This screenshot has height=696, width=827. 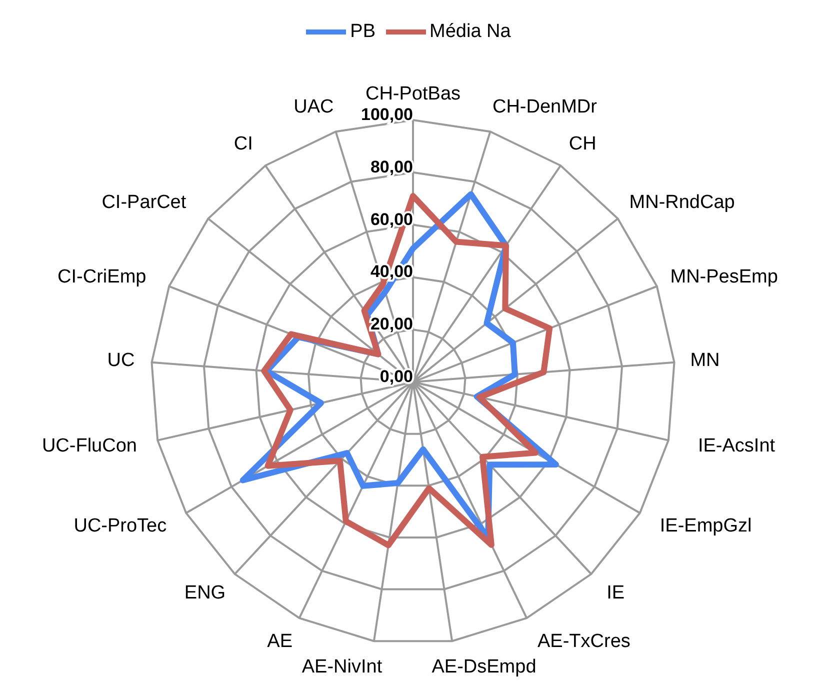 What do you see at coordinates (396, 376) in the screenshot?
I see `y-tick-label: 0,00` at bounding box center [396, 376].